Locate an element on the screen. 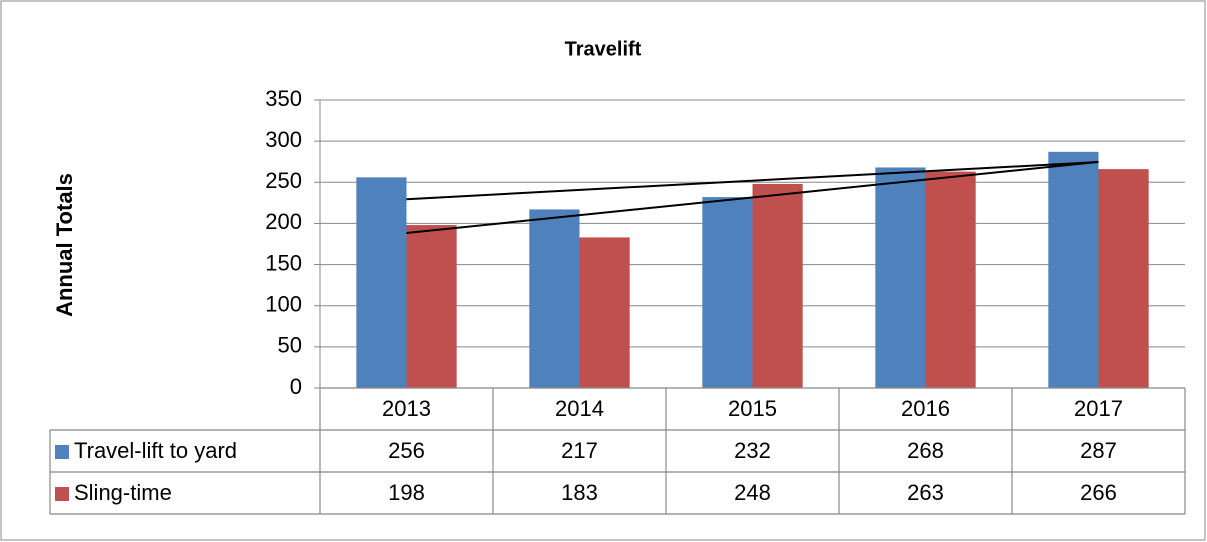  y-tick-label: 350 is located at coordinates (283, 98).